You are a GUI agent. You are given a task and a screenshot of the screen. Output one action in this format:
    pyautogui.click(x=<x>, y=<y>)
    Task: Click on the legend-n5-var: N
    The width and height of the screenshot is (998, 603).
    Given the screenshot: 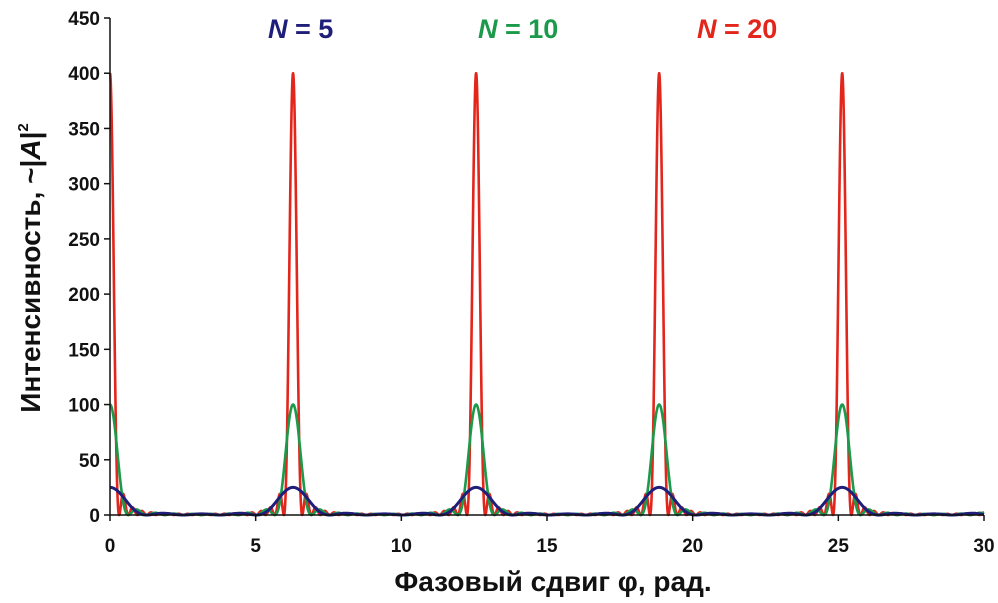 What is the action you would take?
    pyautogui.click(x=278, y=29)
    